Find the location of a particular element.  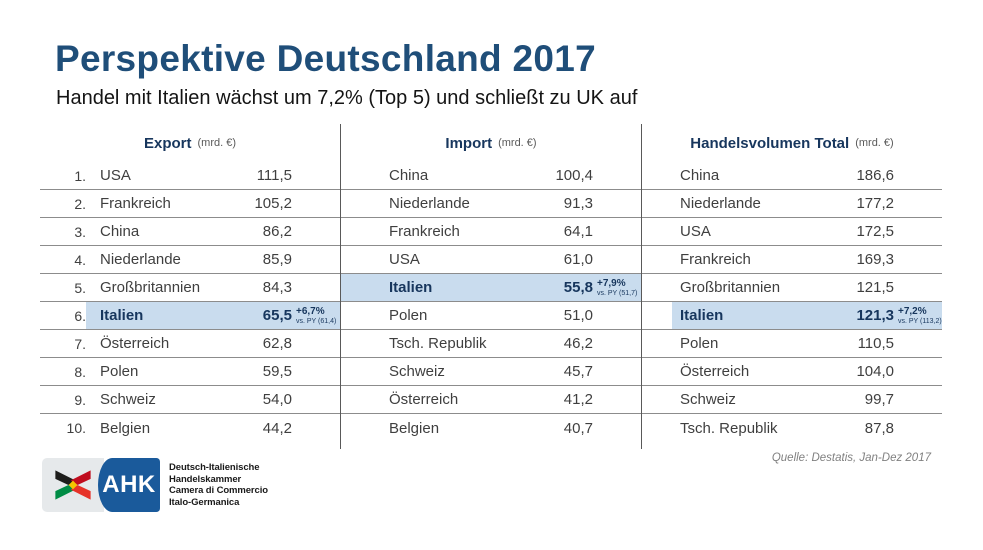

value: 41,2 is located at coordinates (578, 399).